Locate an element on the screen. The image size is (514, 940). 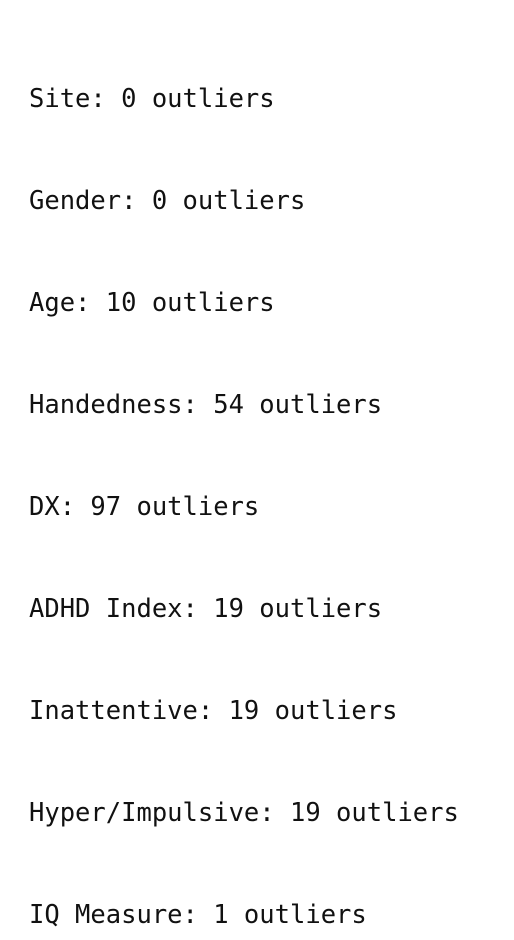
outlier-line-inattentive: Inattentive: 19 outliers is located at coordinates (213, 711).